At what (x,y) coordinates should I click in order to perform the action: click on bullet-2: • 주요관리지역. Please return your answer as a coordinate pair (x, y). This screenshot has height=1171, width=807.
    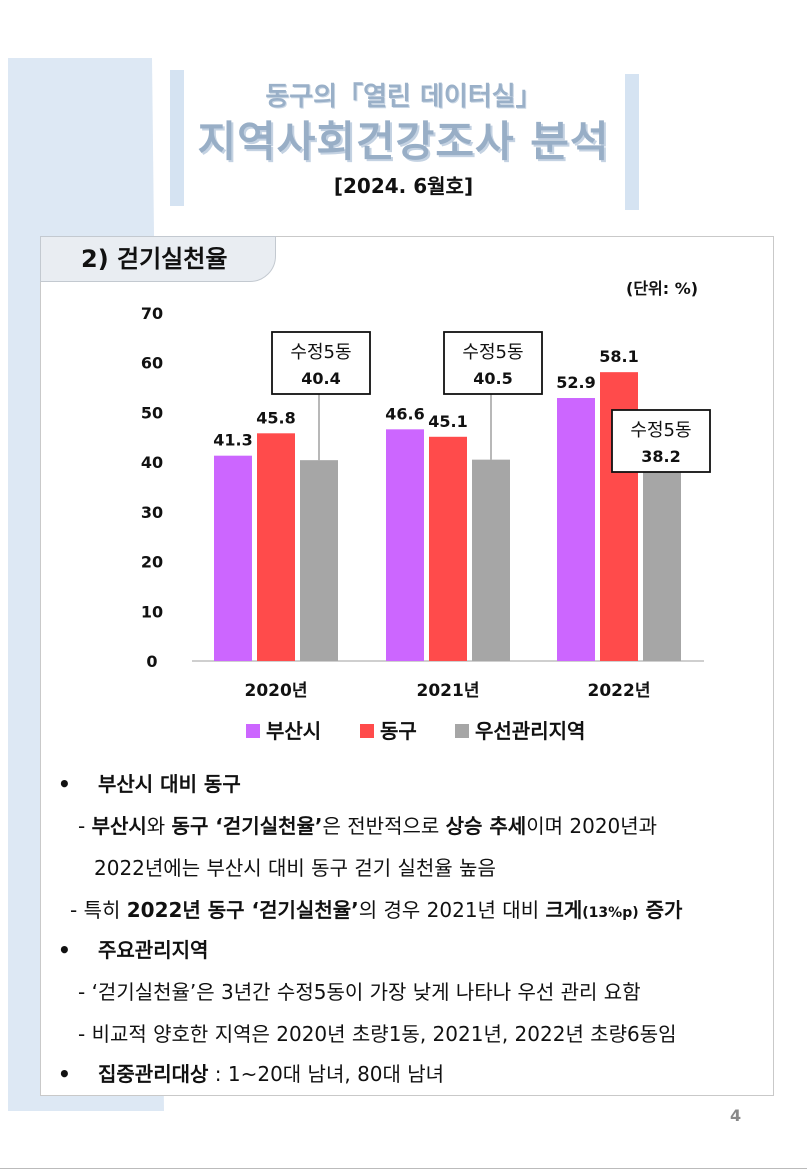
    Looking at the image, I should click on (133, 948).